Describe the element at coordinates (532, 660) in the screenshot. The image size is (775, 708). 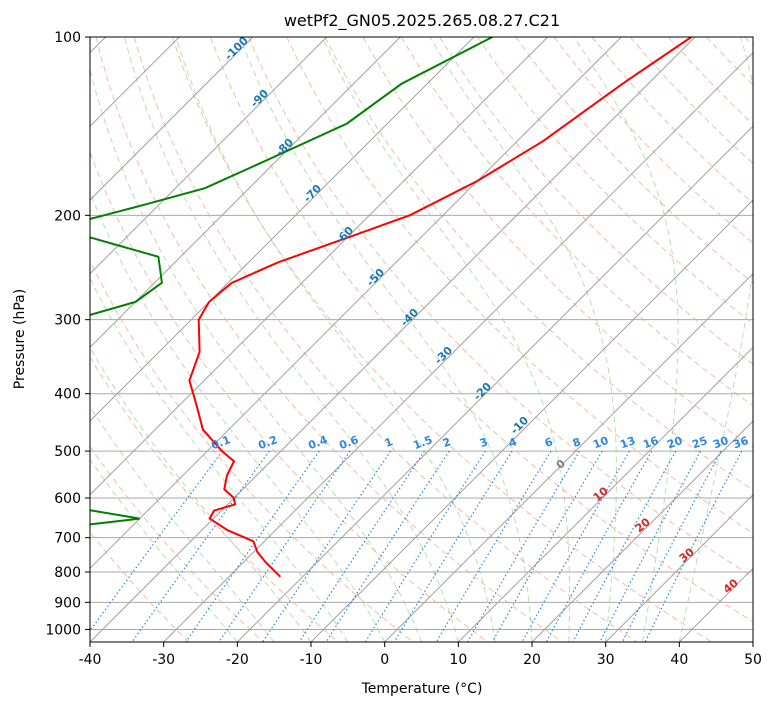
I see `x-tick-label: 20` at that location.